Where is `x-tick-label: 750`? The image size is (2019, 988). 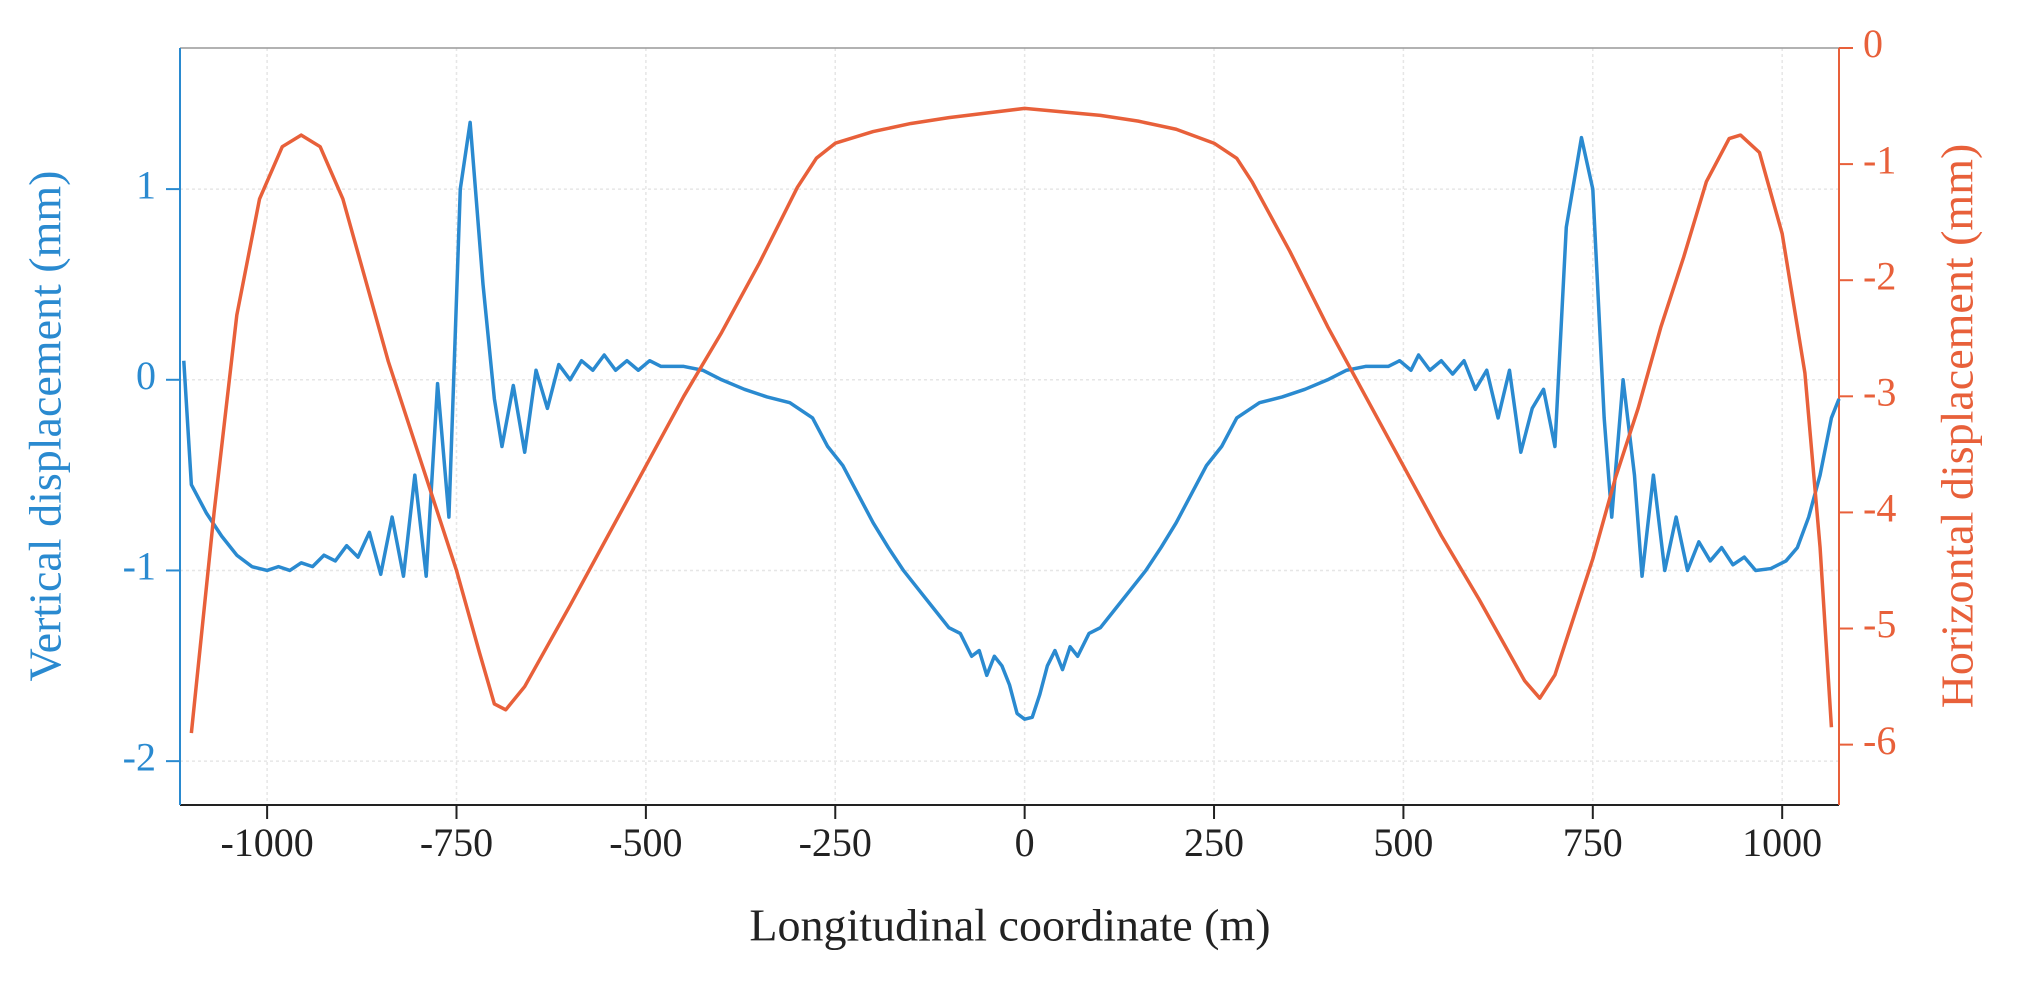 x-tick-label: 750 is located at coordinates (1593, 842).